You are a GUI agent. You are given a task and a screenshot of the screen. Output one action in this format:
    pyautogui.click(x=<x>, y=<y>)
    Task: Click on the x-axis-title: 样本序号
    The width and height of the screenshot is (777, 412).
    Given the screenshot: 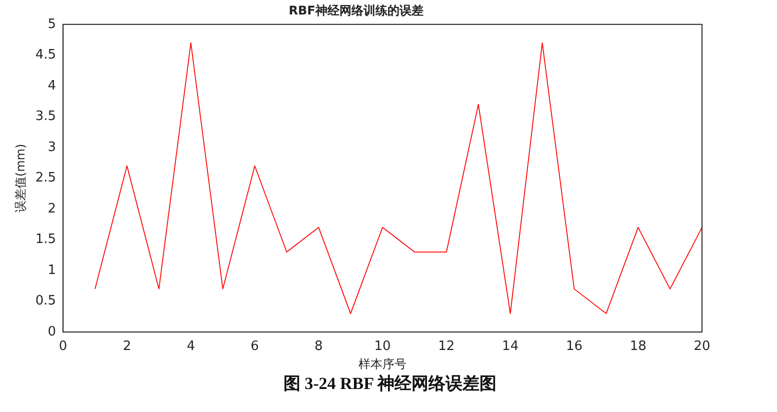 What is the action you would take?
    pyautogui.click(x=382, y=363)
    